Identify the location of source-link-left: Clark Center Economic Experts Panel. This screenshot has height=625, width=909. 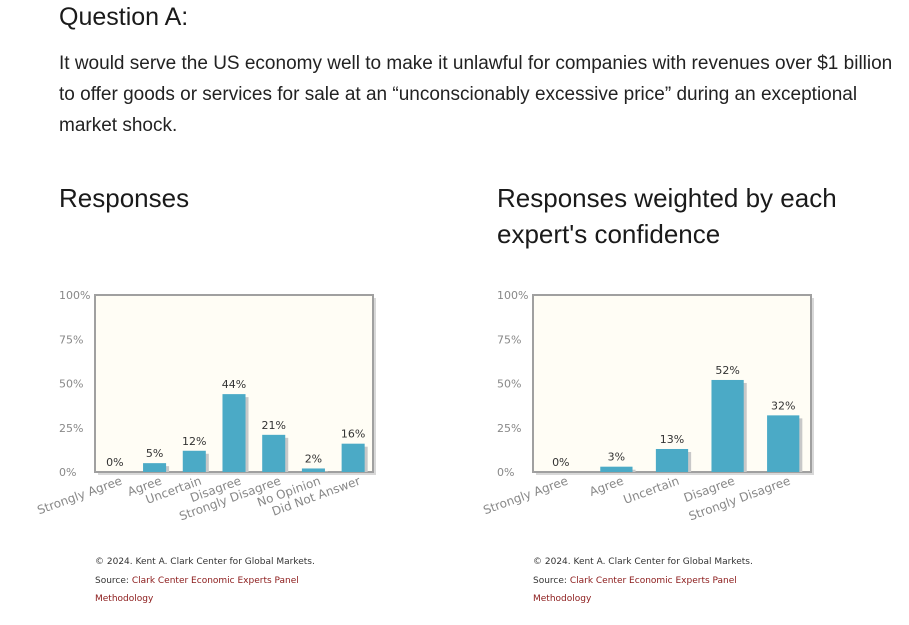
(215, 581).